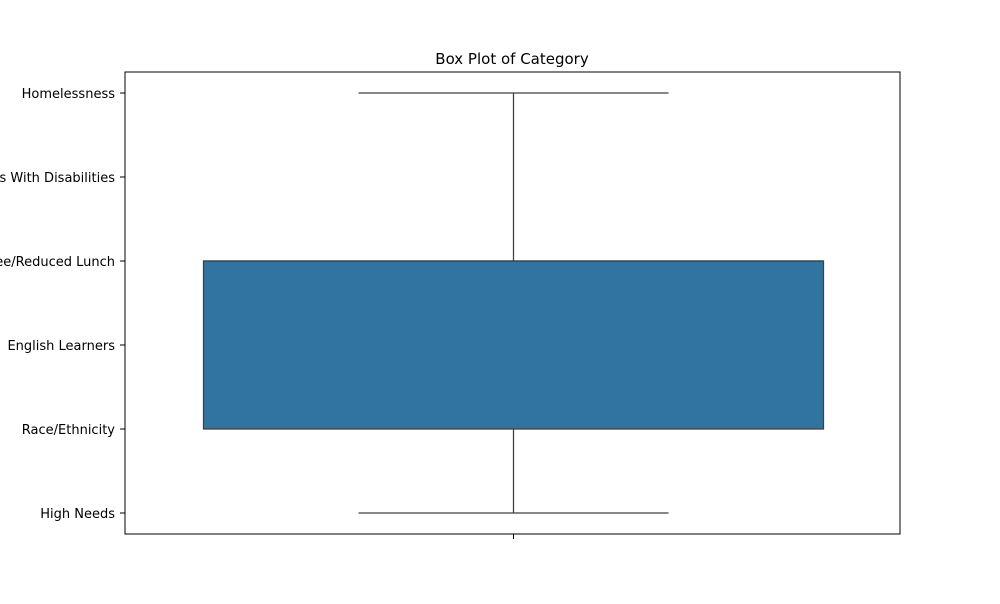 This screenshot has width=1000, height=604. Describe the element at coordinates (68, 430) in the screenshot. I see `y-tick-label: Race/Ethnicity` at that location.